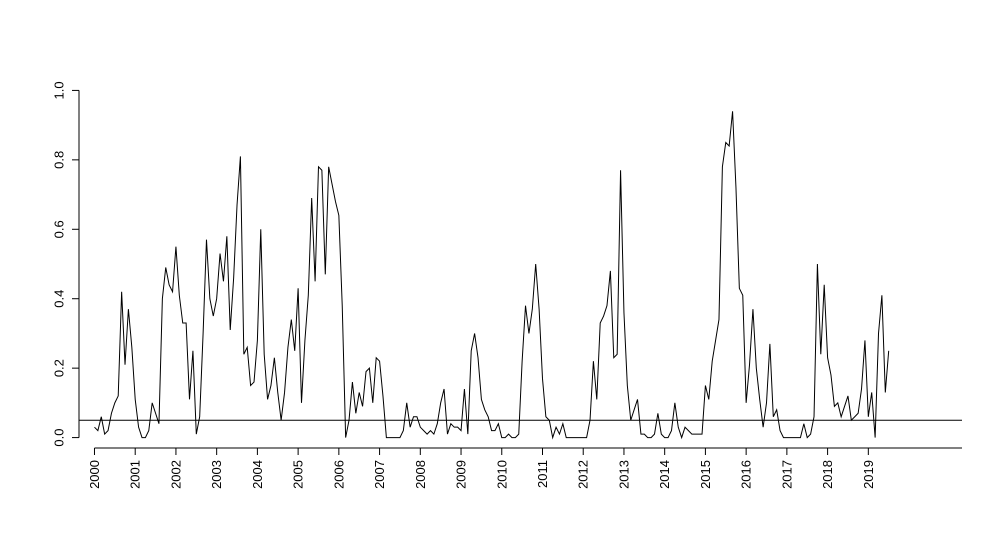 Image resolution: width=1002 pixels, height=542 pixels. Describe the element at coordinates (59, 90) in the screenshot. I see `y-tick-label: 1.0` at that location.